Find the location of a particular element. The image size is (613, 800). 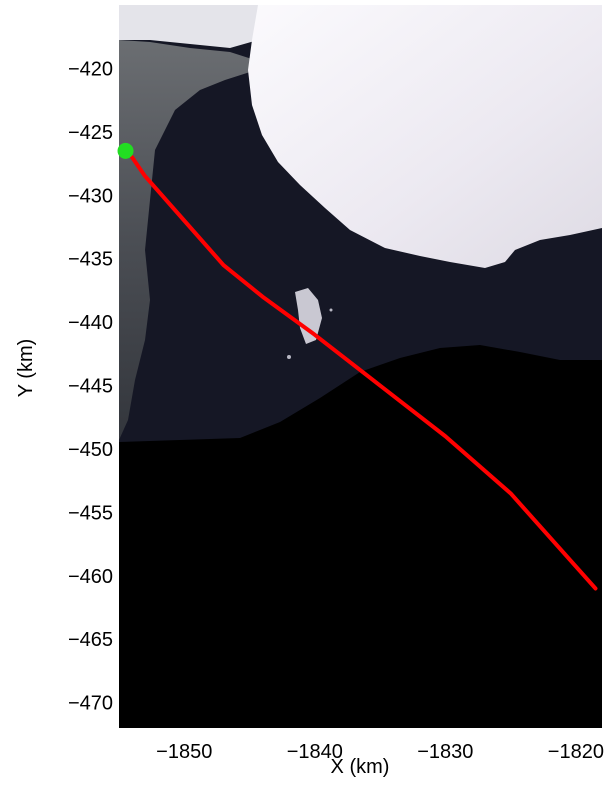

y-tick-label: −470 is located at coordinates (90, 704).